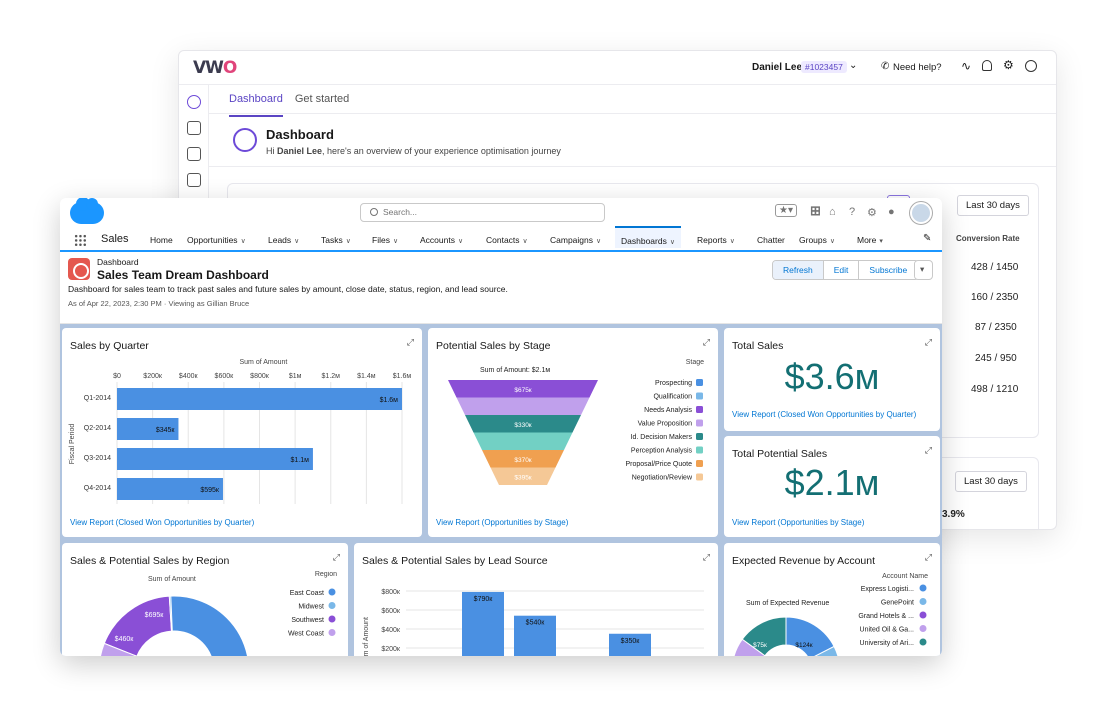 The image size is (1118, 724). What do you see at coordinates (194, 180) in the screenshot?
I see `database-icon` at bounding box center [194, 180].